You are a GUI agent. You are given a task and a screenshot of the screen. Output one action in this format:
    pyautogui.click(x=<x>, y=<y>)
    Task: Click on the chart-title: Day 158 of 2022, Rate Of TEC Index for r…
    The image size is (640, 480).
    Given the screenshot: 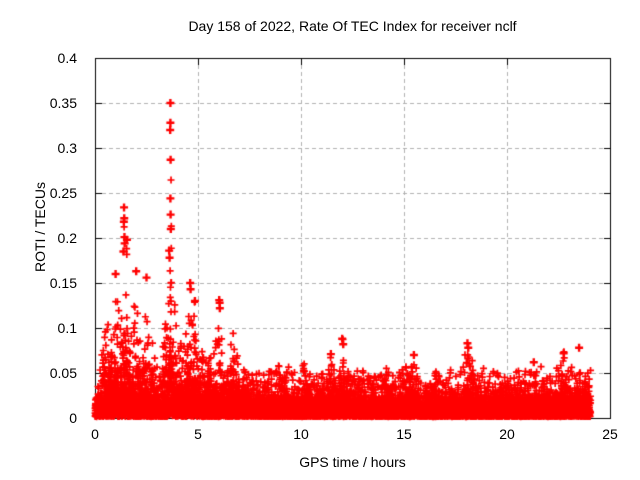 What is the action you would take?
    pyautogui.click(x=352, y=26)
    